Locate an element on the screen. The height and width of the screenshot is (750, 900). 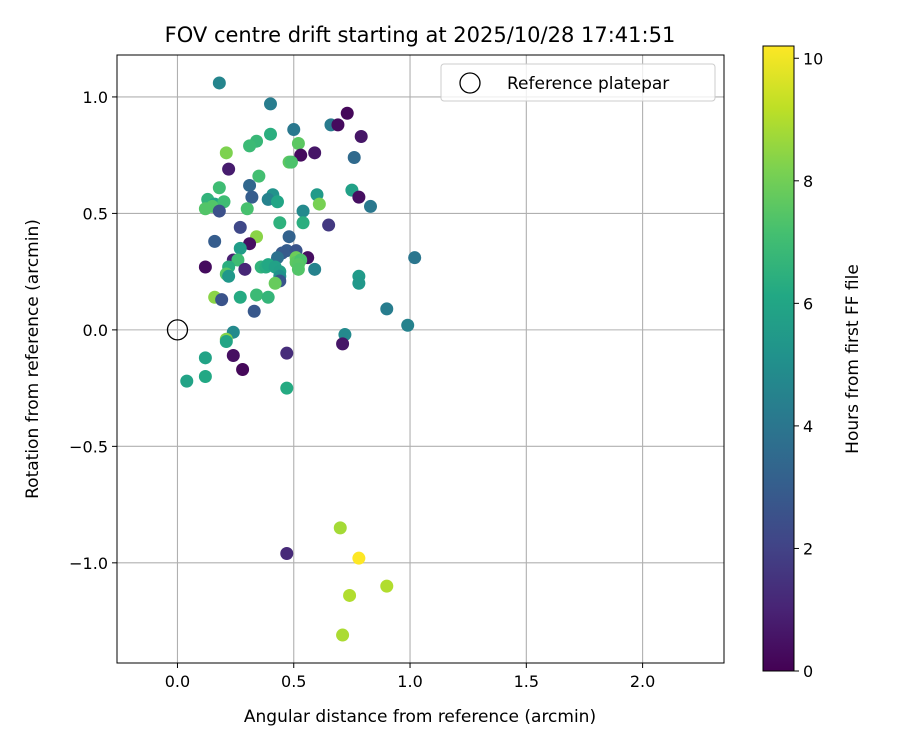
reference-platepar-marker is located at coordinates (177, 330).